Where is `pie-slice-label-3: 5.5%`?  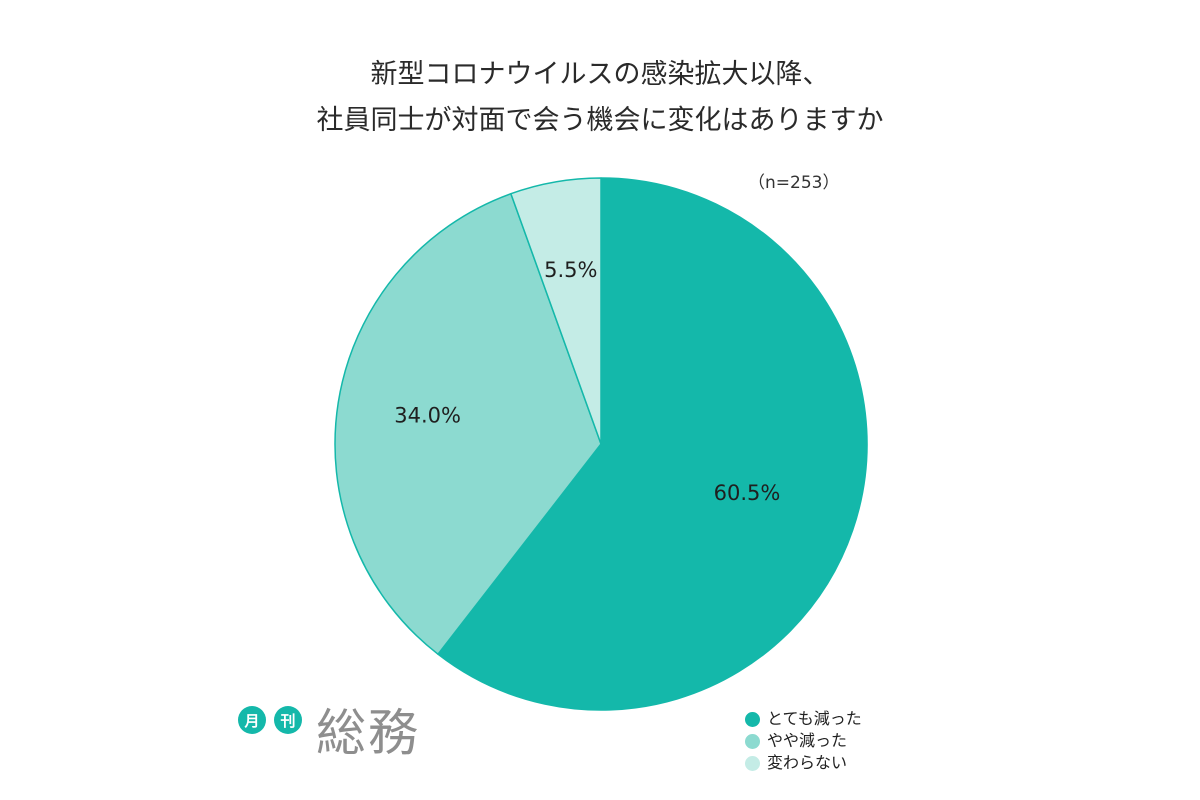
pie-slice-label-3: 5.5% is located at coordinates (570, 270).